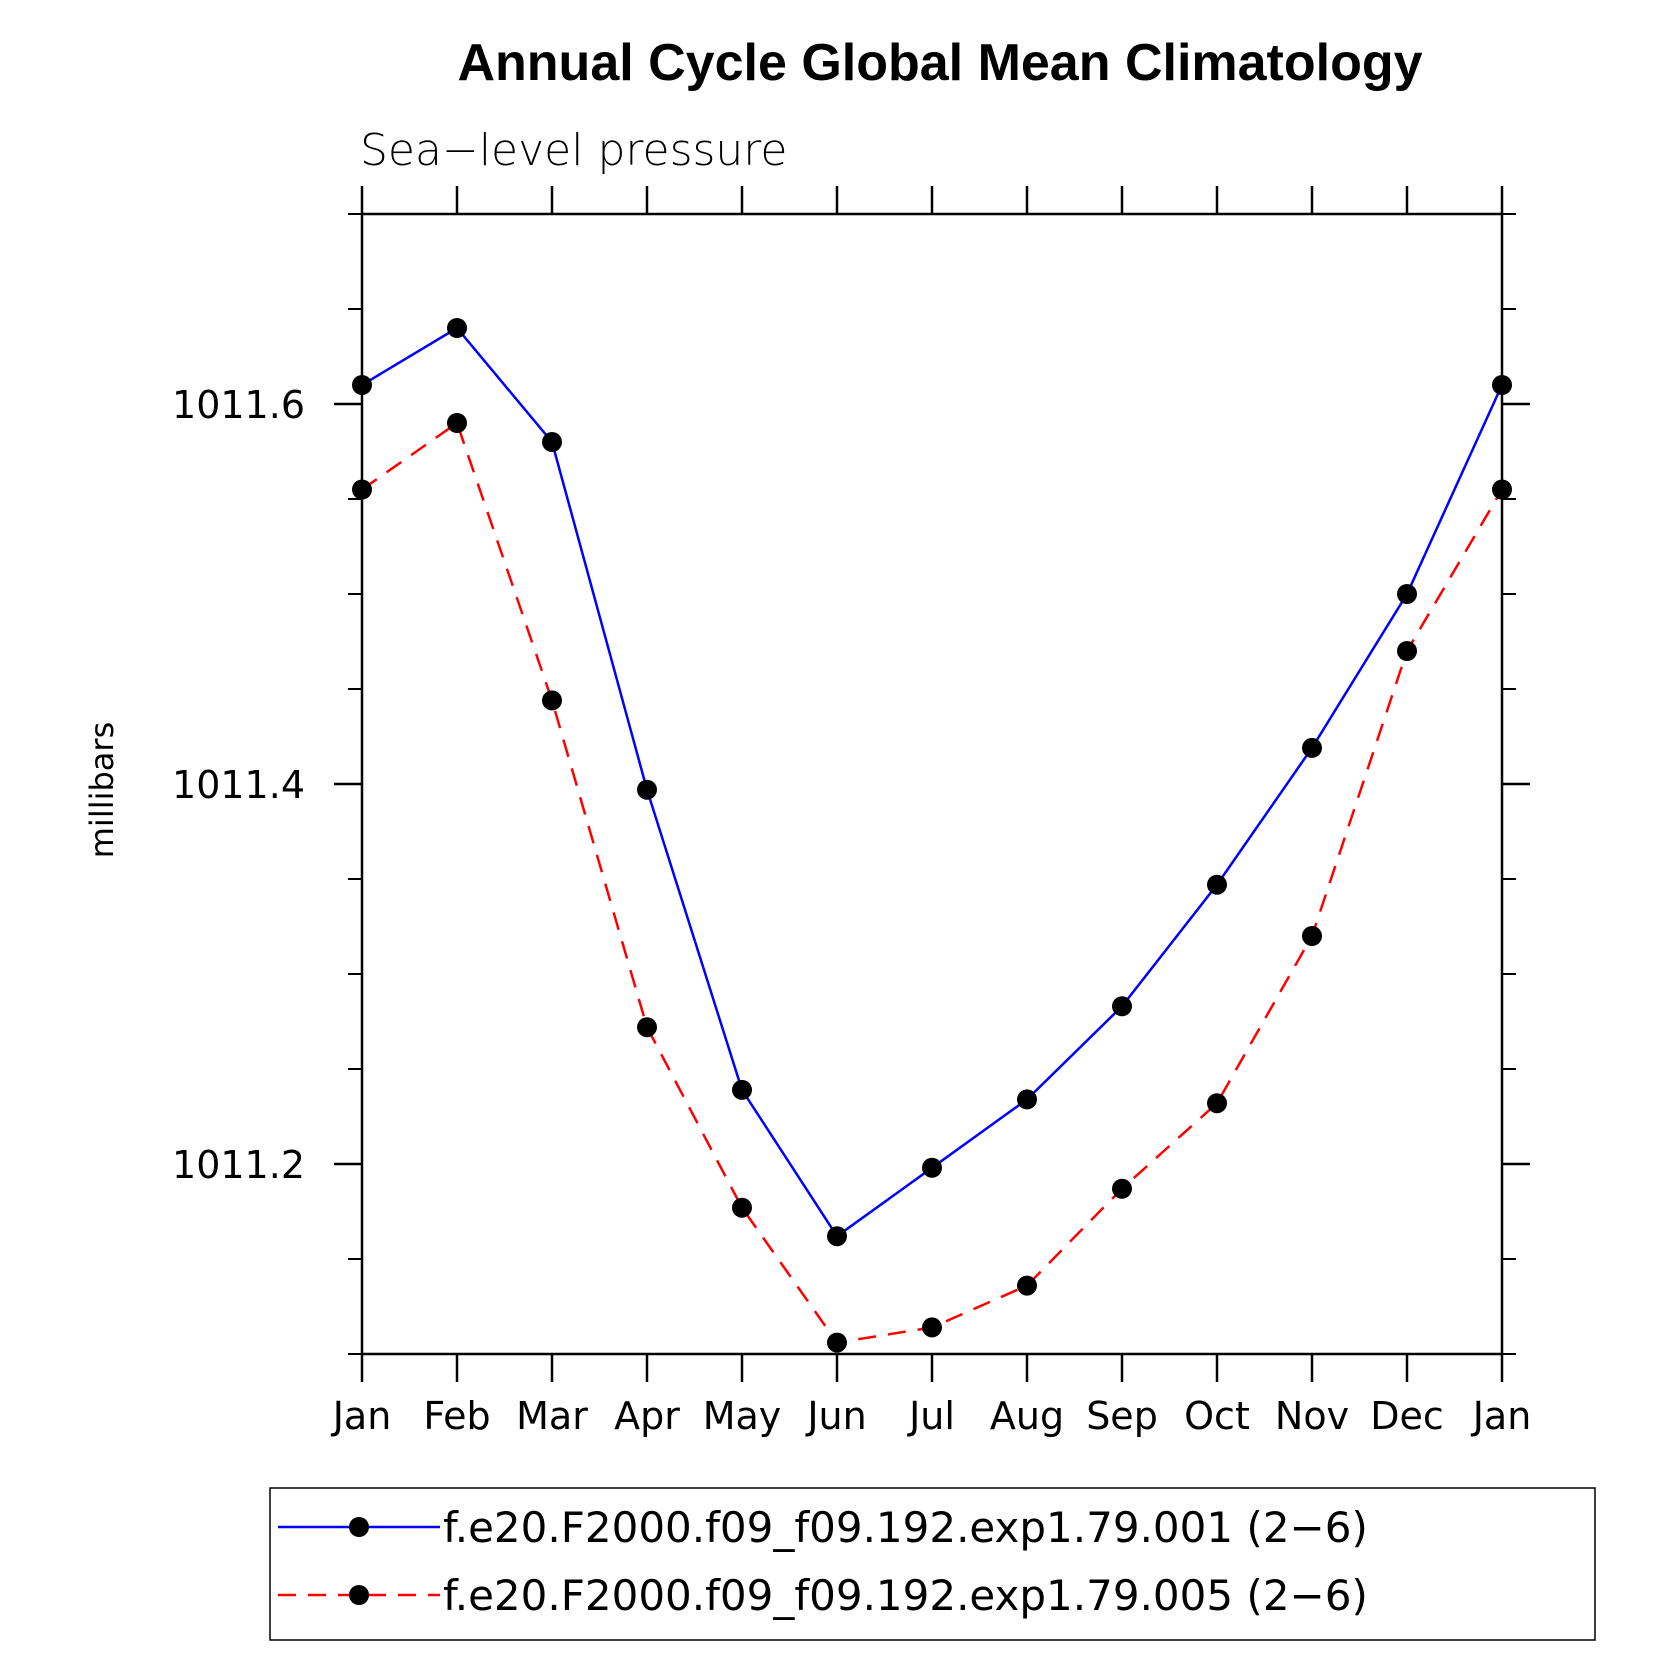 This screenshot has width=1663, height=1663. I want to click on x-tick-label: May, so click(742, 1416).